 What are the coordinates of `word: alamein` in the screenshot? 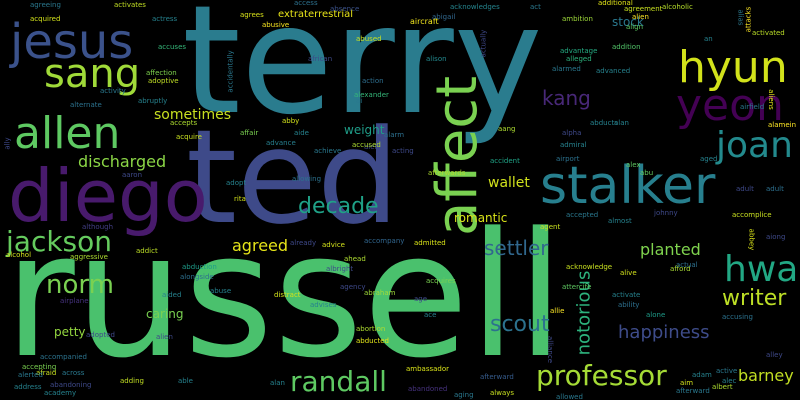 It's located at (782, 125).